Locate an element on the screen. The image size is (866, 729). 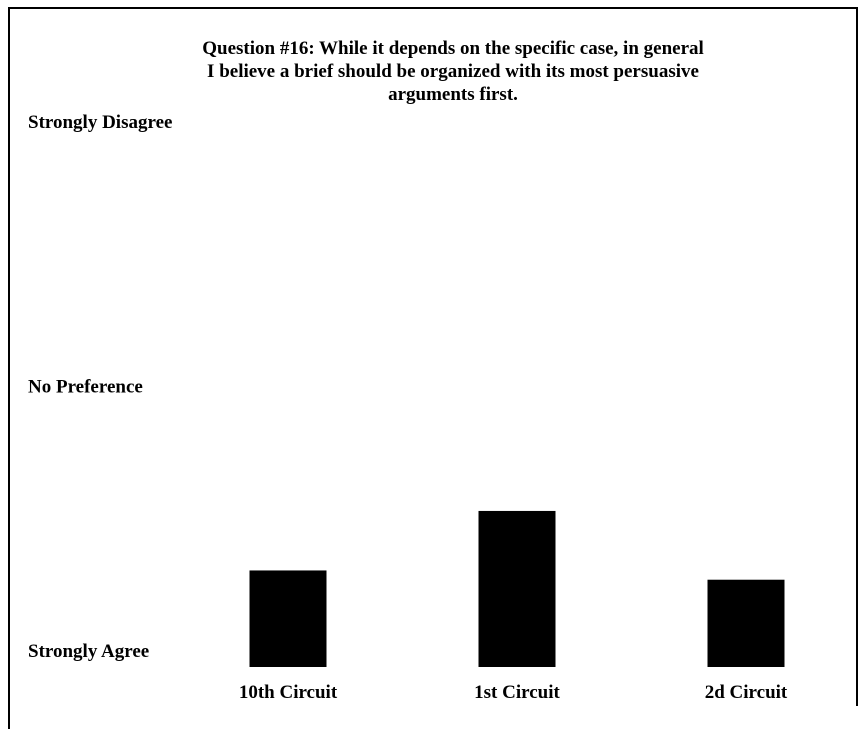
x-tick-label: 10th Circuit is located at coordinates (288, 692).